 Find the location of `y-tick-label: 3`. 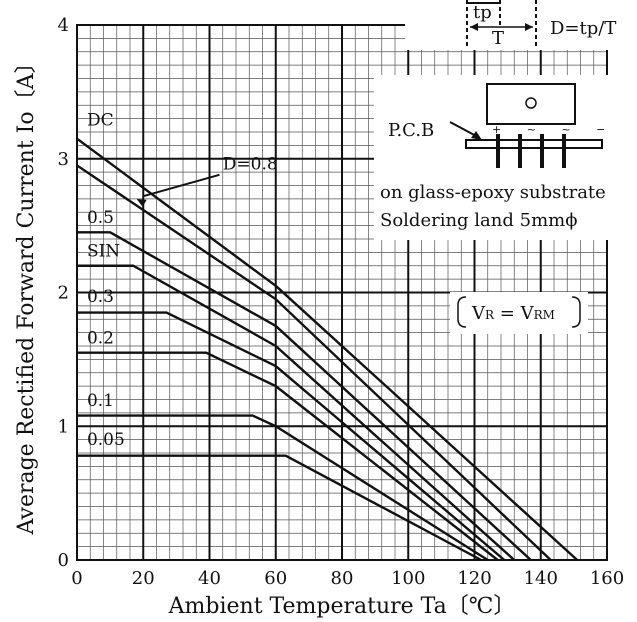

y-tick-label: 3 is located at coordinates (63, 159).